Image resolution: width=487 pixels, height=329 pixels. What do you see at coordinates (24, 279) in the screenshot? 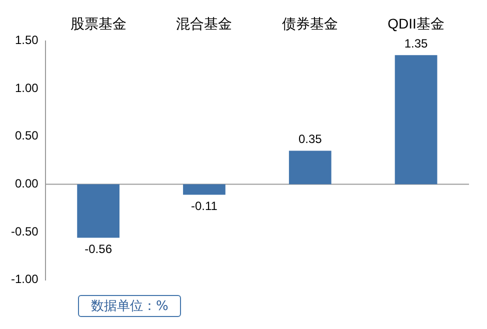
I see `y-tick-label: -1.00` at bounding box center [24, 279].